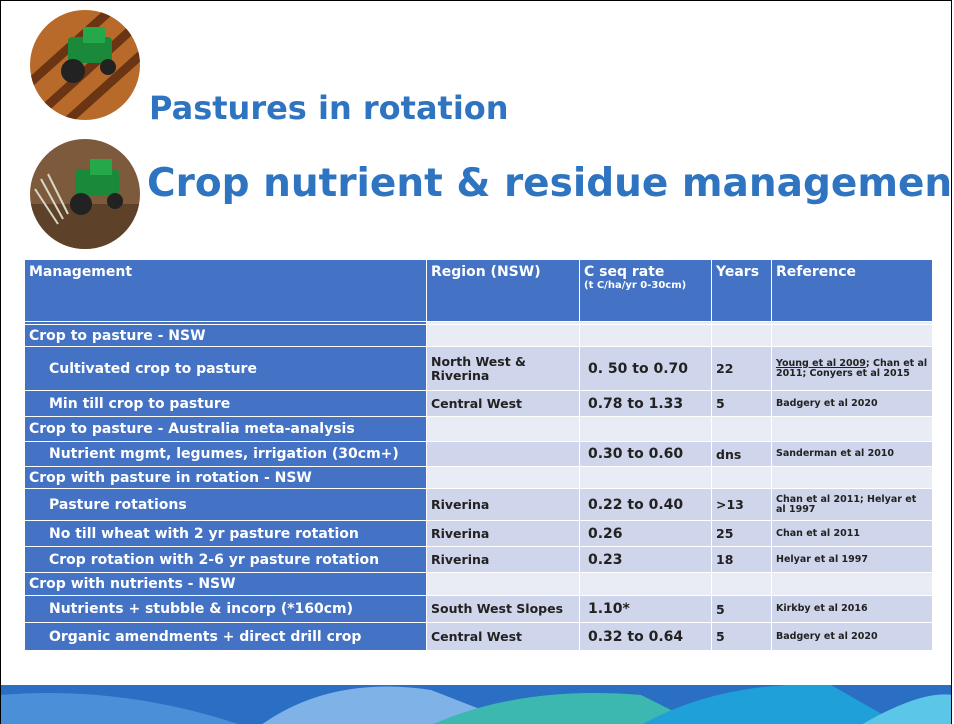 The width and height of the screenshot is (954, 724). I want to click on tractor-icon, so click(88, 55).